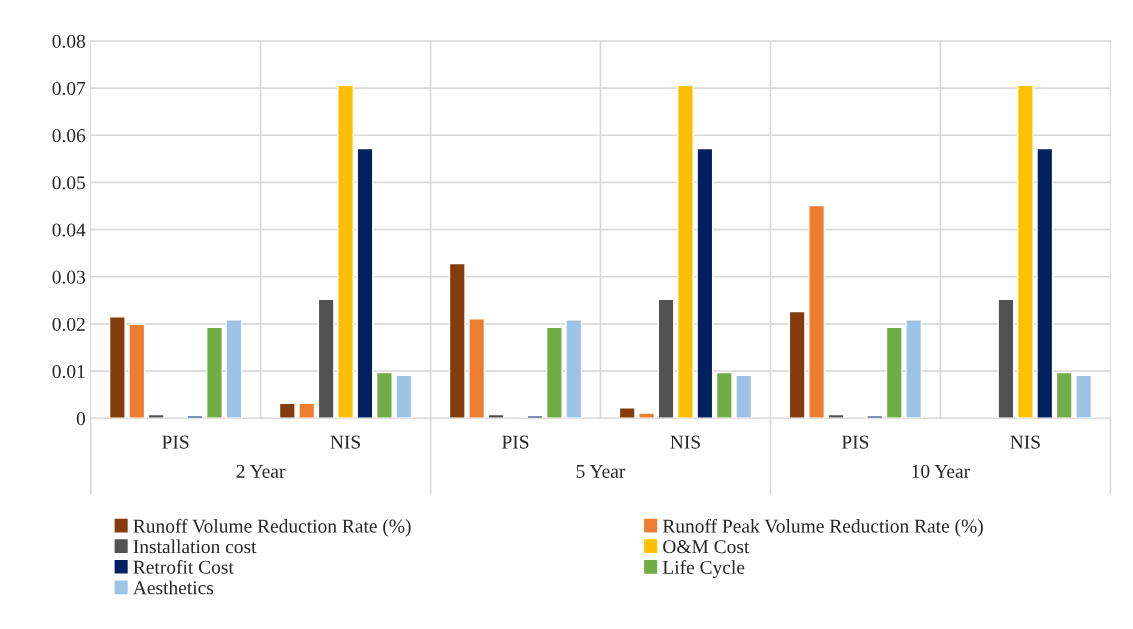 The height and width of the screenshot is (629, 1133). What do you see at coordinates (703, 569) in the screenshot?
I see `legend-label: Life Cycle` at bounding box center [703, 569].